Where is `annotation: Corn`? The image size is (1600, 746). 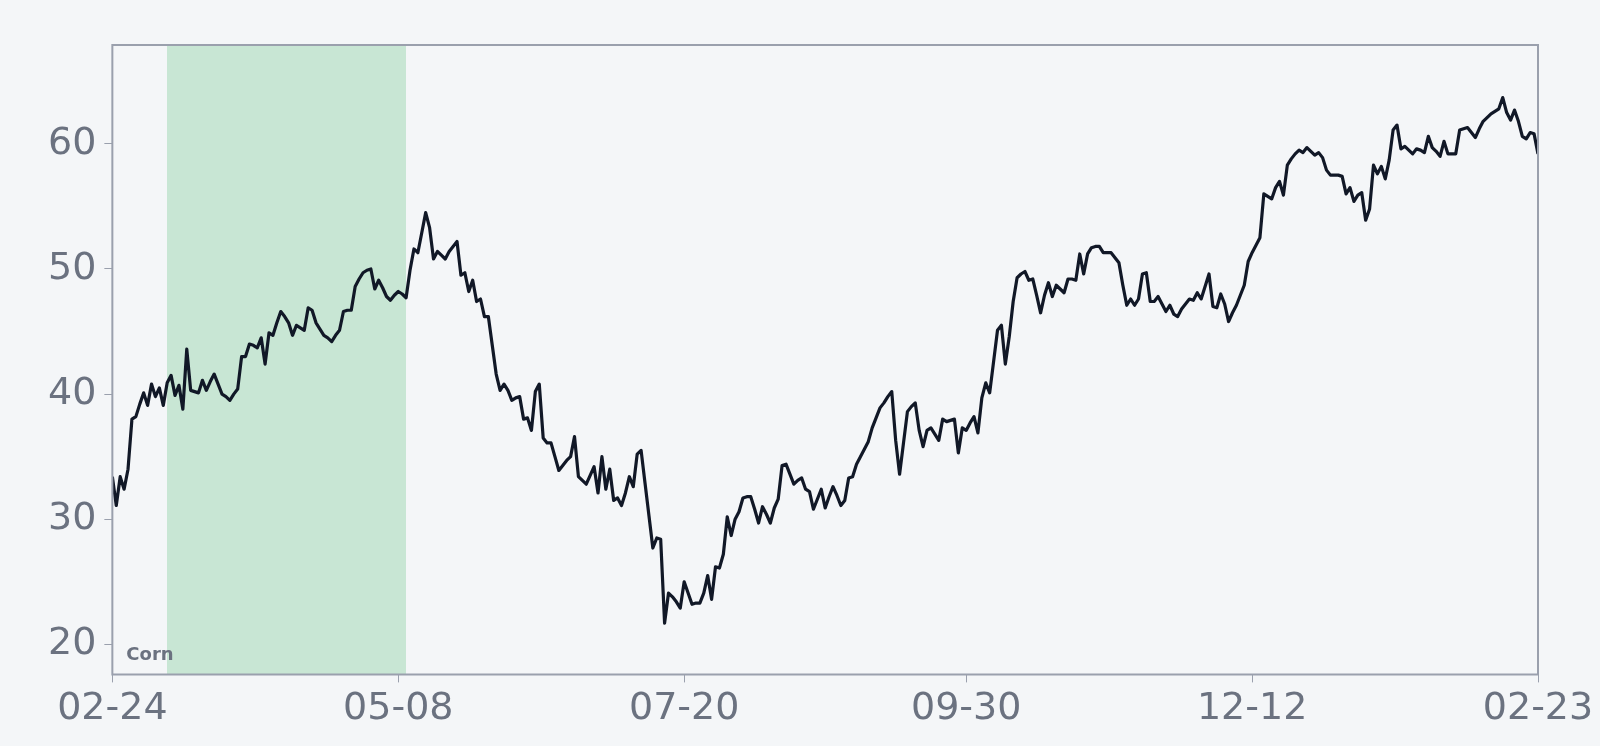
annotation: Corn is located at coordinates (150, 654).